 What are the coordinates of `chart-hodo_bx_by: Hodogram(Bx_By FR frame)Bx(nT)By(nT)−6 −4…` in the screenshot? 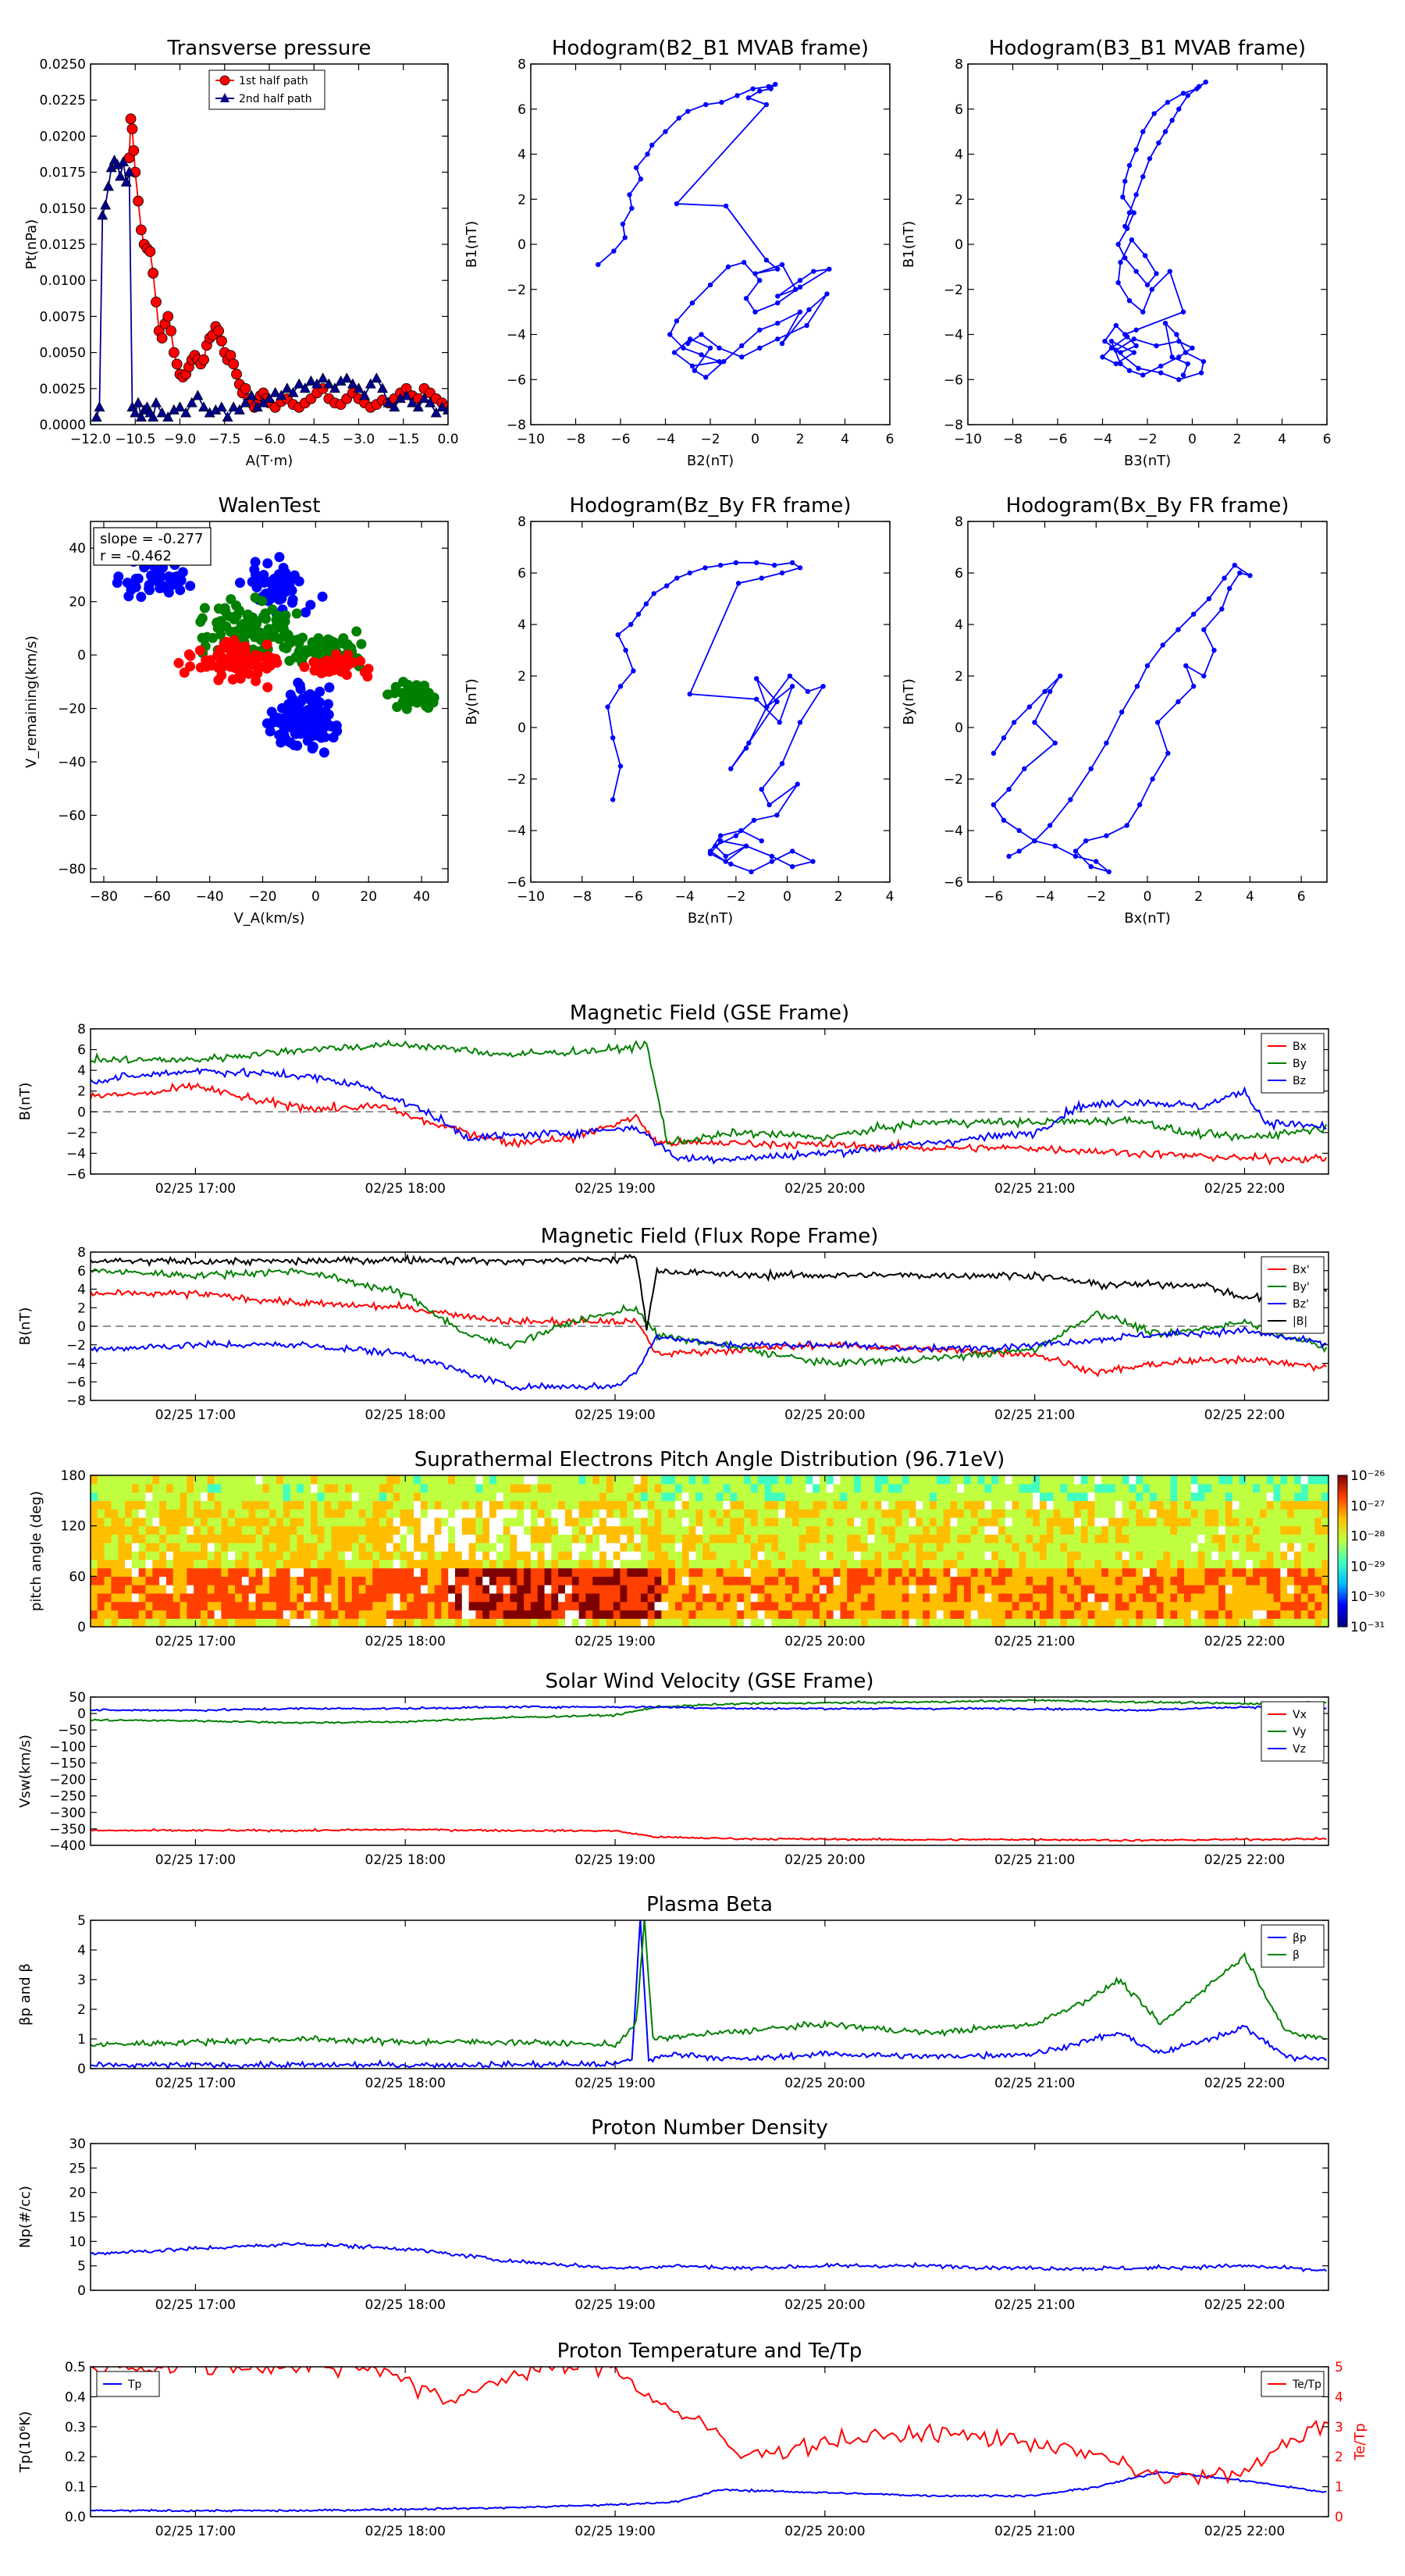 It's located at (1114, 710).